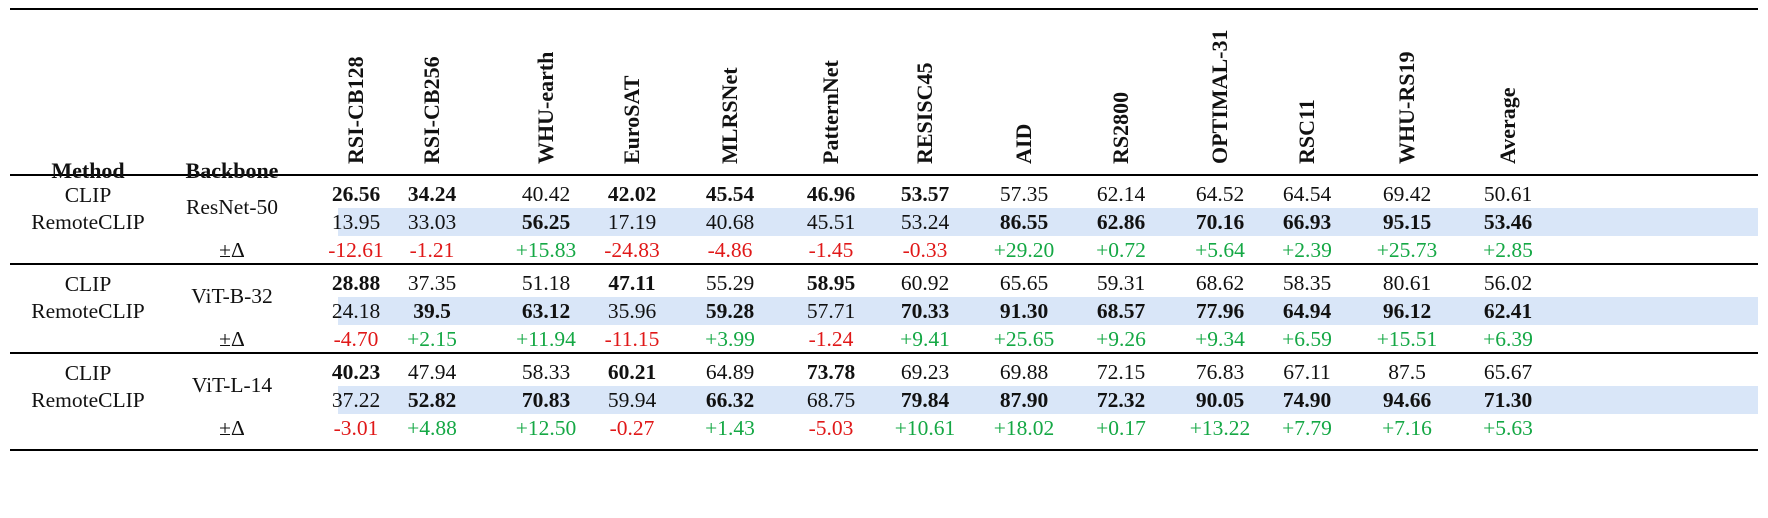 The height and width of the screenshot is (518, 1768). What do you see at coordinates (545, 107) in the screenshot?
I see `column-header-label: WHU-earth` at bounding box center [545, 107].